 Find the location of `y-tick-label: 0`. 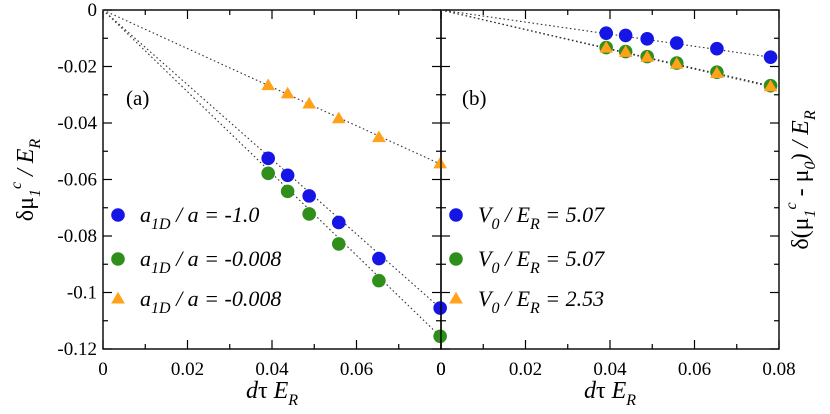

y-tick-label: 0 is located at coordinates (93, 10).